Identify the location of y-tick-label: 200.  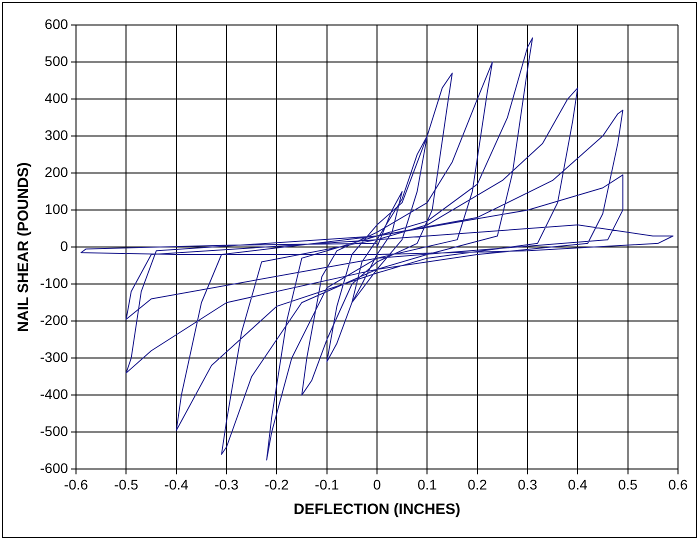
(56, 172).